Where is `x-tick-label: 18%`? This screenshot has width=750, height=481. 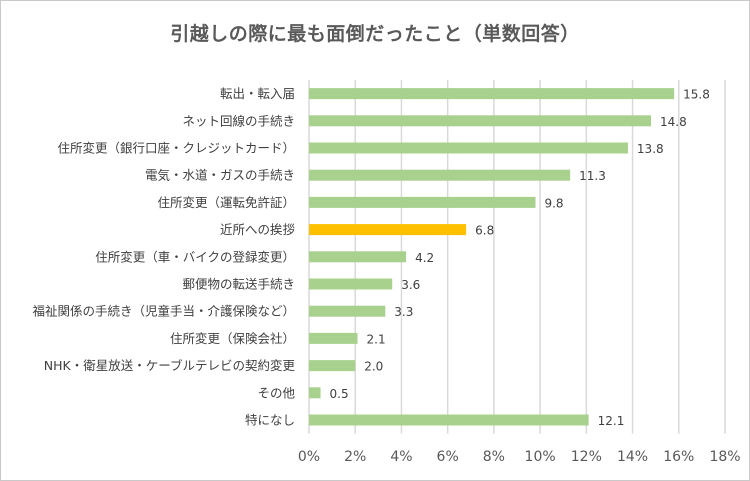
x-tick-label: 18% is located at coordinates (724, 457).